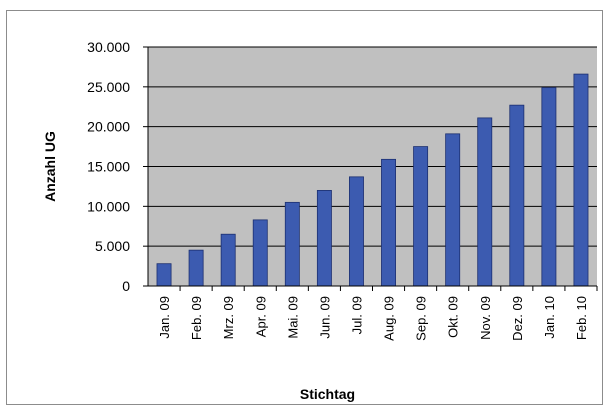  What do you see at coordinates (324, 317) in the screenshot?
I see `x-tick-label: Jun. 09` at bounding box center [324, 317].